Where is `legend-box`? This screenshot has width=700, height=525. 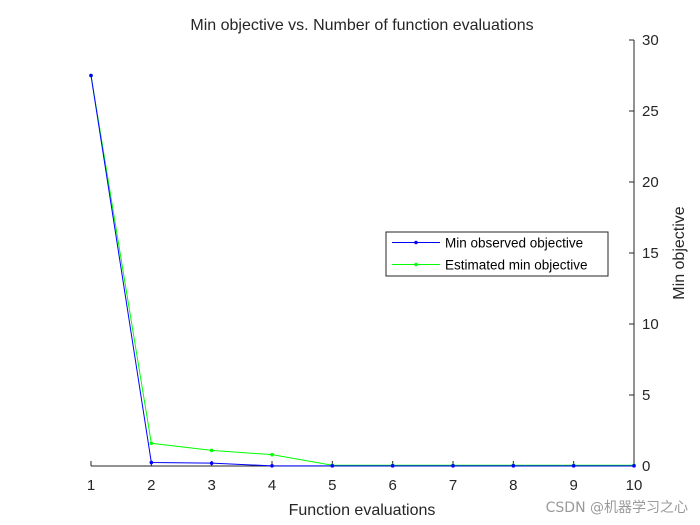 legend-box is located at coordinates (497, 254).